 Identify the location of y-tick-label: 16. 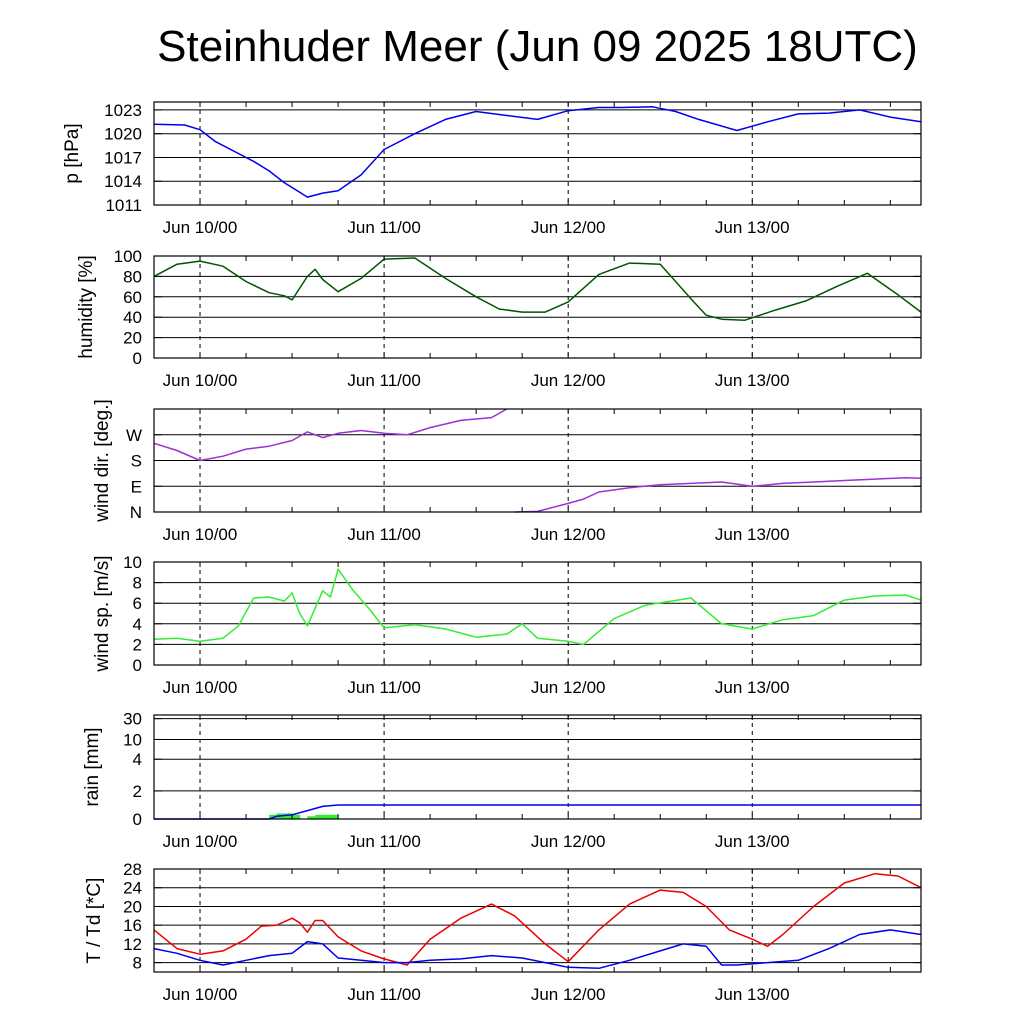
(132, 925).